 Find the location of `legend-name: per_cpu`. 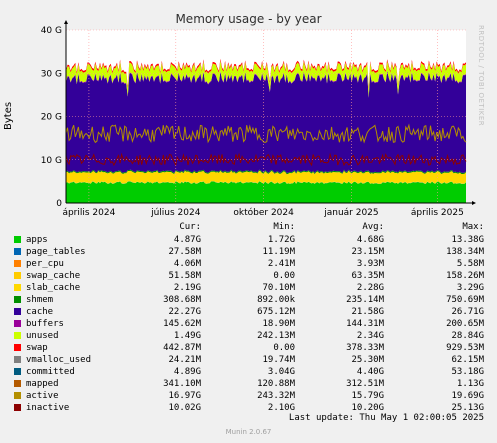

legend-name: per_cpu is located at coordinates (45, 264).